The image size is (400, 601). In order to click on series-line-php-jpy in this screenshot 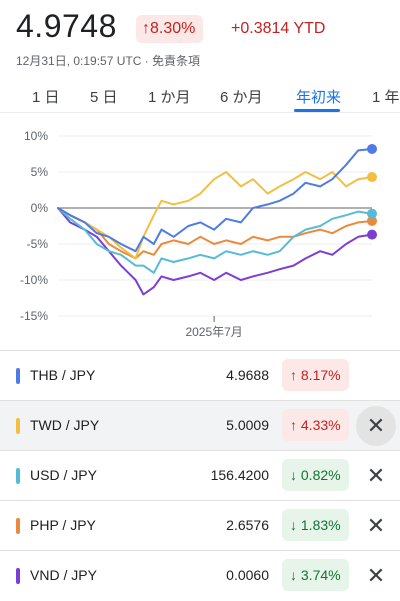, I will do `click(215, 233)`.